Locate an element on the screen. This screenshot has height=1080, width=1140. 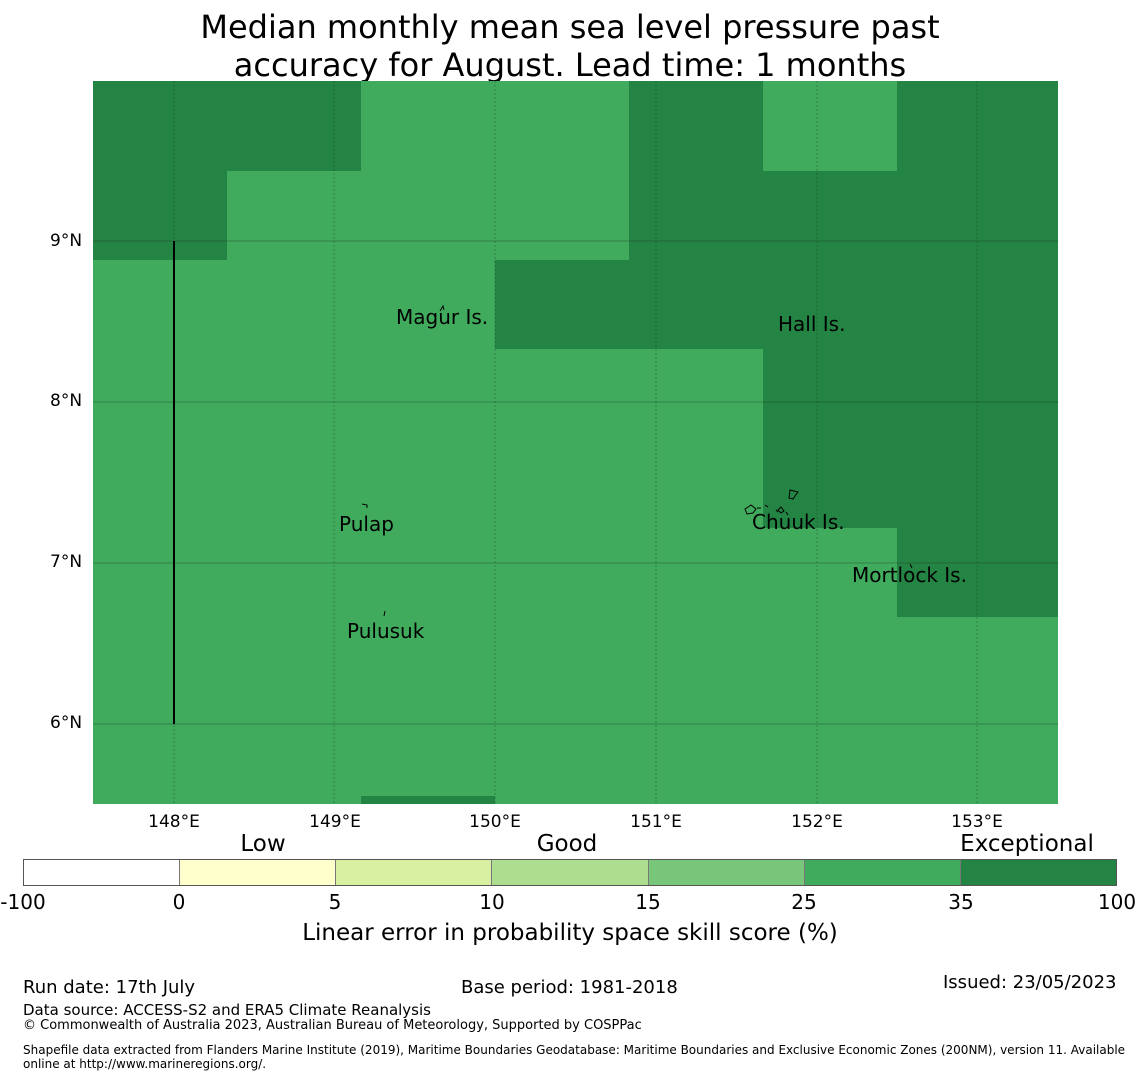
longitude-label-153e: 153°E is located at coordinates (977, 822).